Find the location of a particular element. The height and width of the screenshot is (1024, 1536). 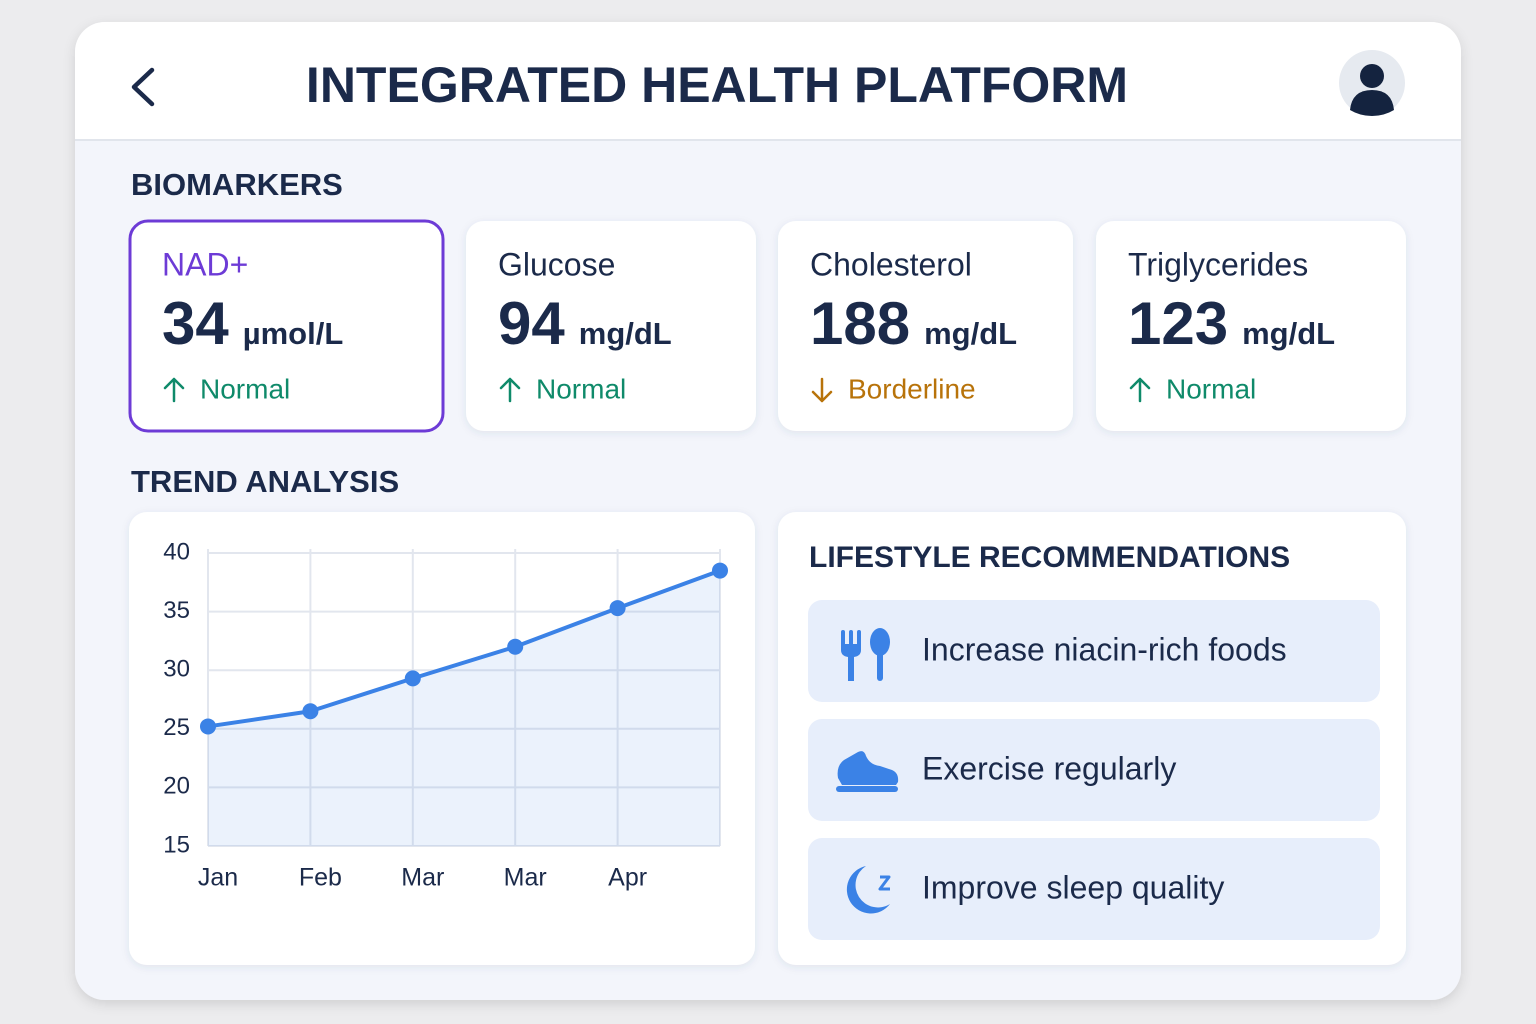

biomarker-card: Glucose 94 mg/dL Normal is located at coordinates (611, 326).